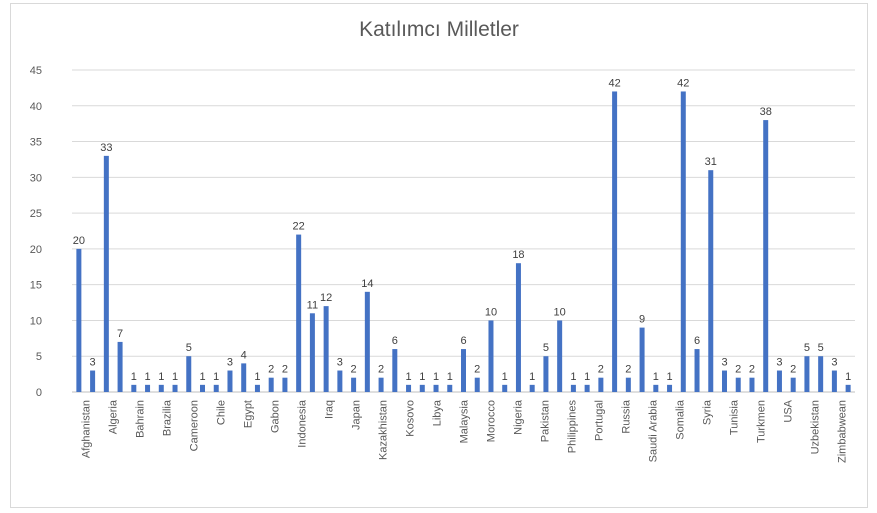 The width and height of the screenshot is (877, 513). I want to click on data-label: 12, so click(326, 298).